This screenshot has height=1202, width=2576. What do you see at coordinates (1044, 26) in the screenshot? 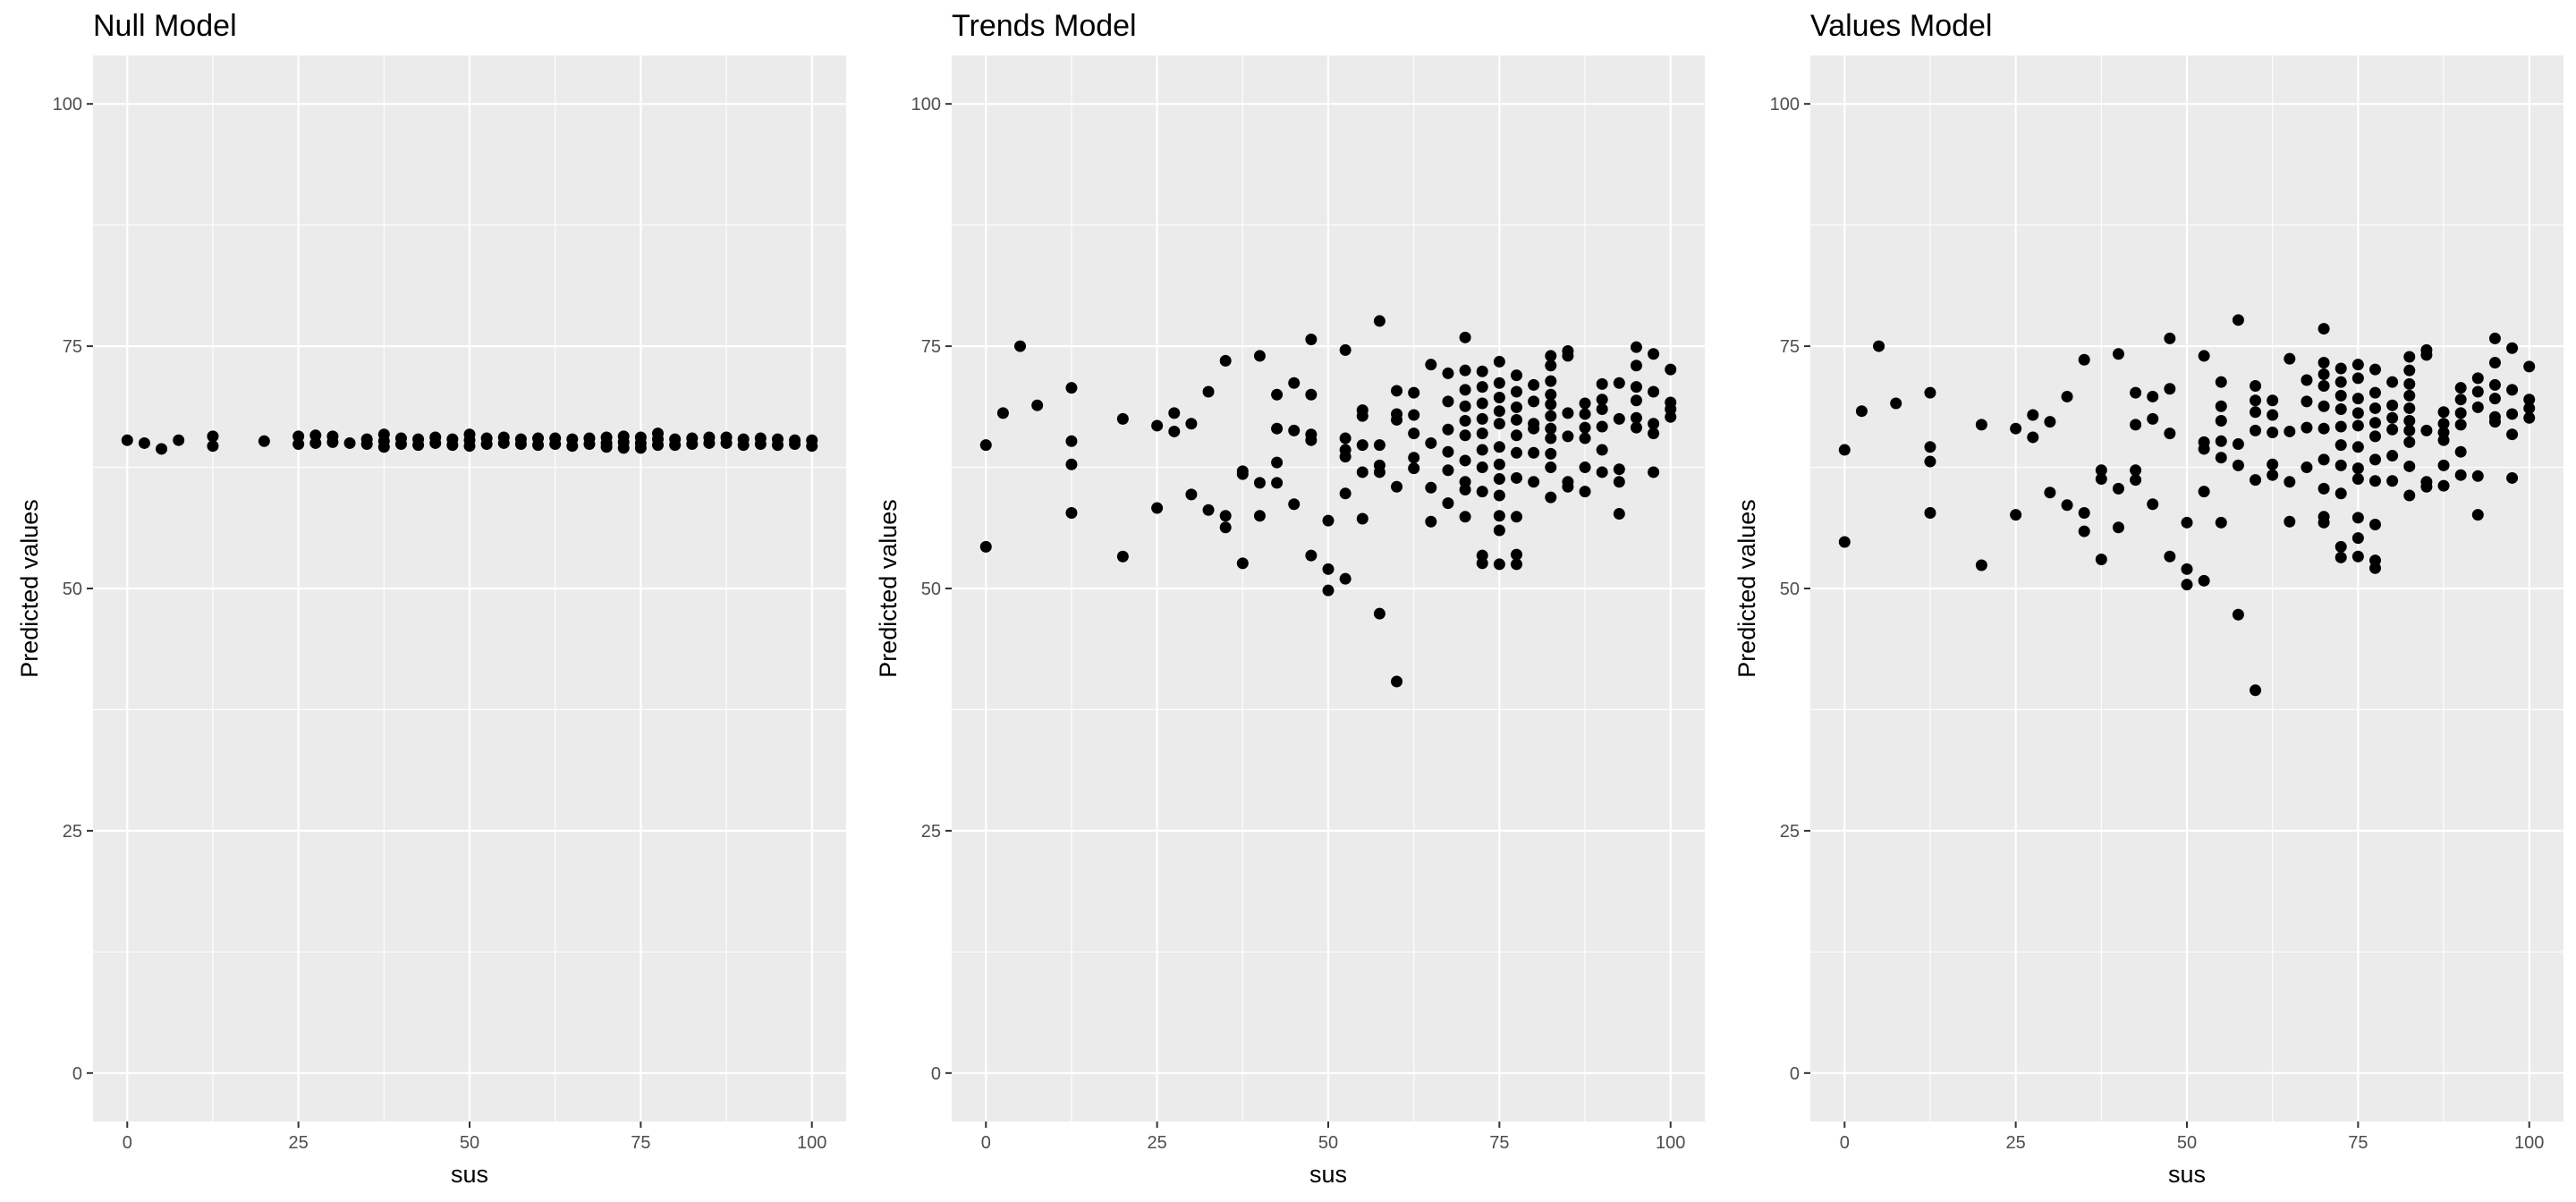
I see `chart-title: Trends Model` at bounding box center [1044, 26].